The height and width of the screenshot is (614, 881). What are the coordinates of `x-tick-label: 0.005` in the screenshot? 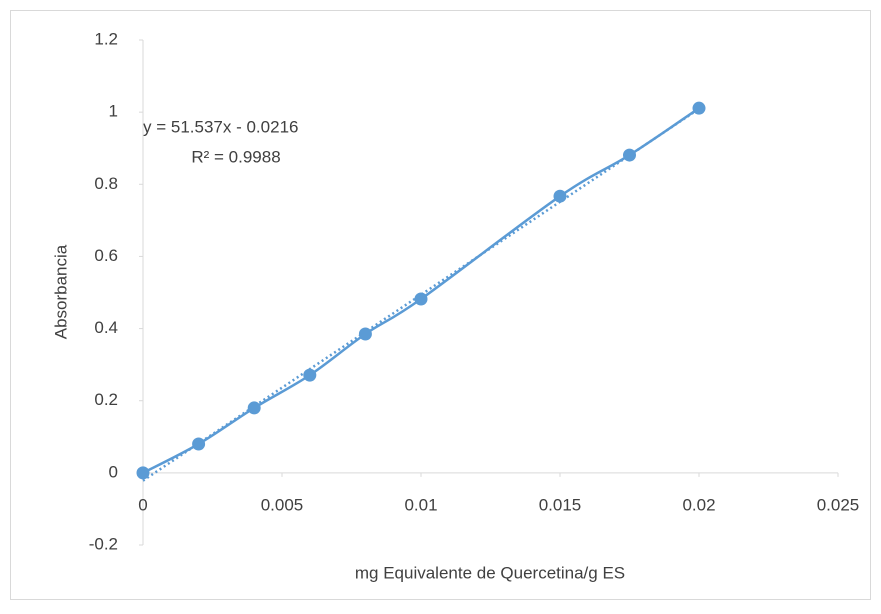 It's located at (282, 504).